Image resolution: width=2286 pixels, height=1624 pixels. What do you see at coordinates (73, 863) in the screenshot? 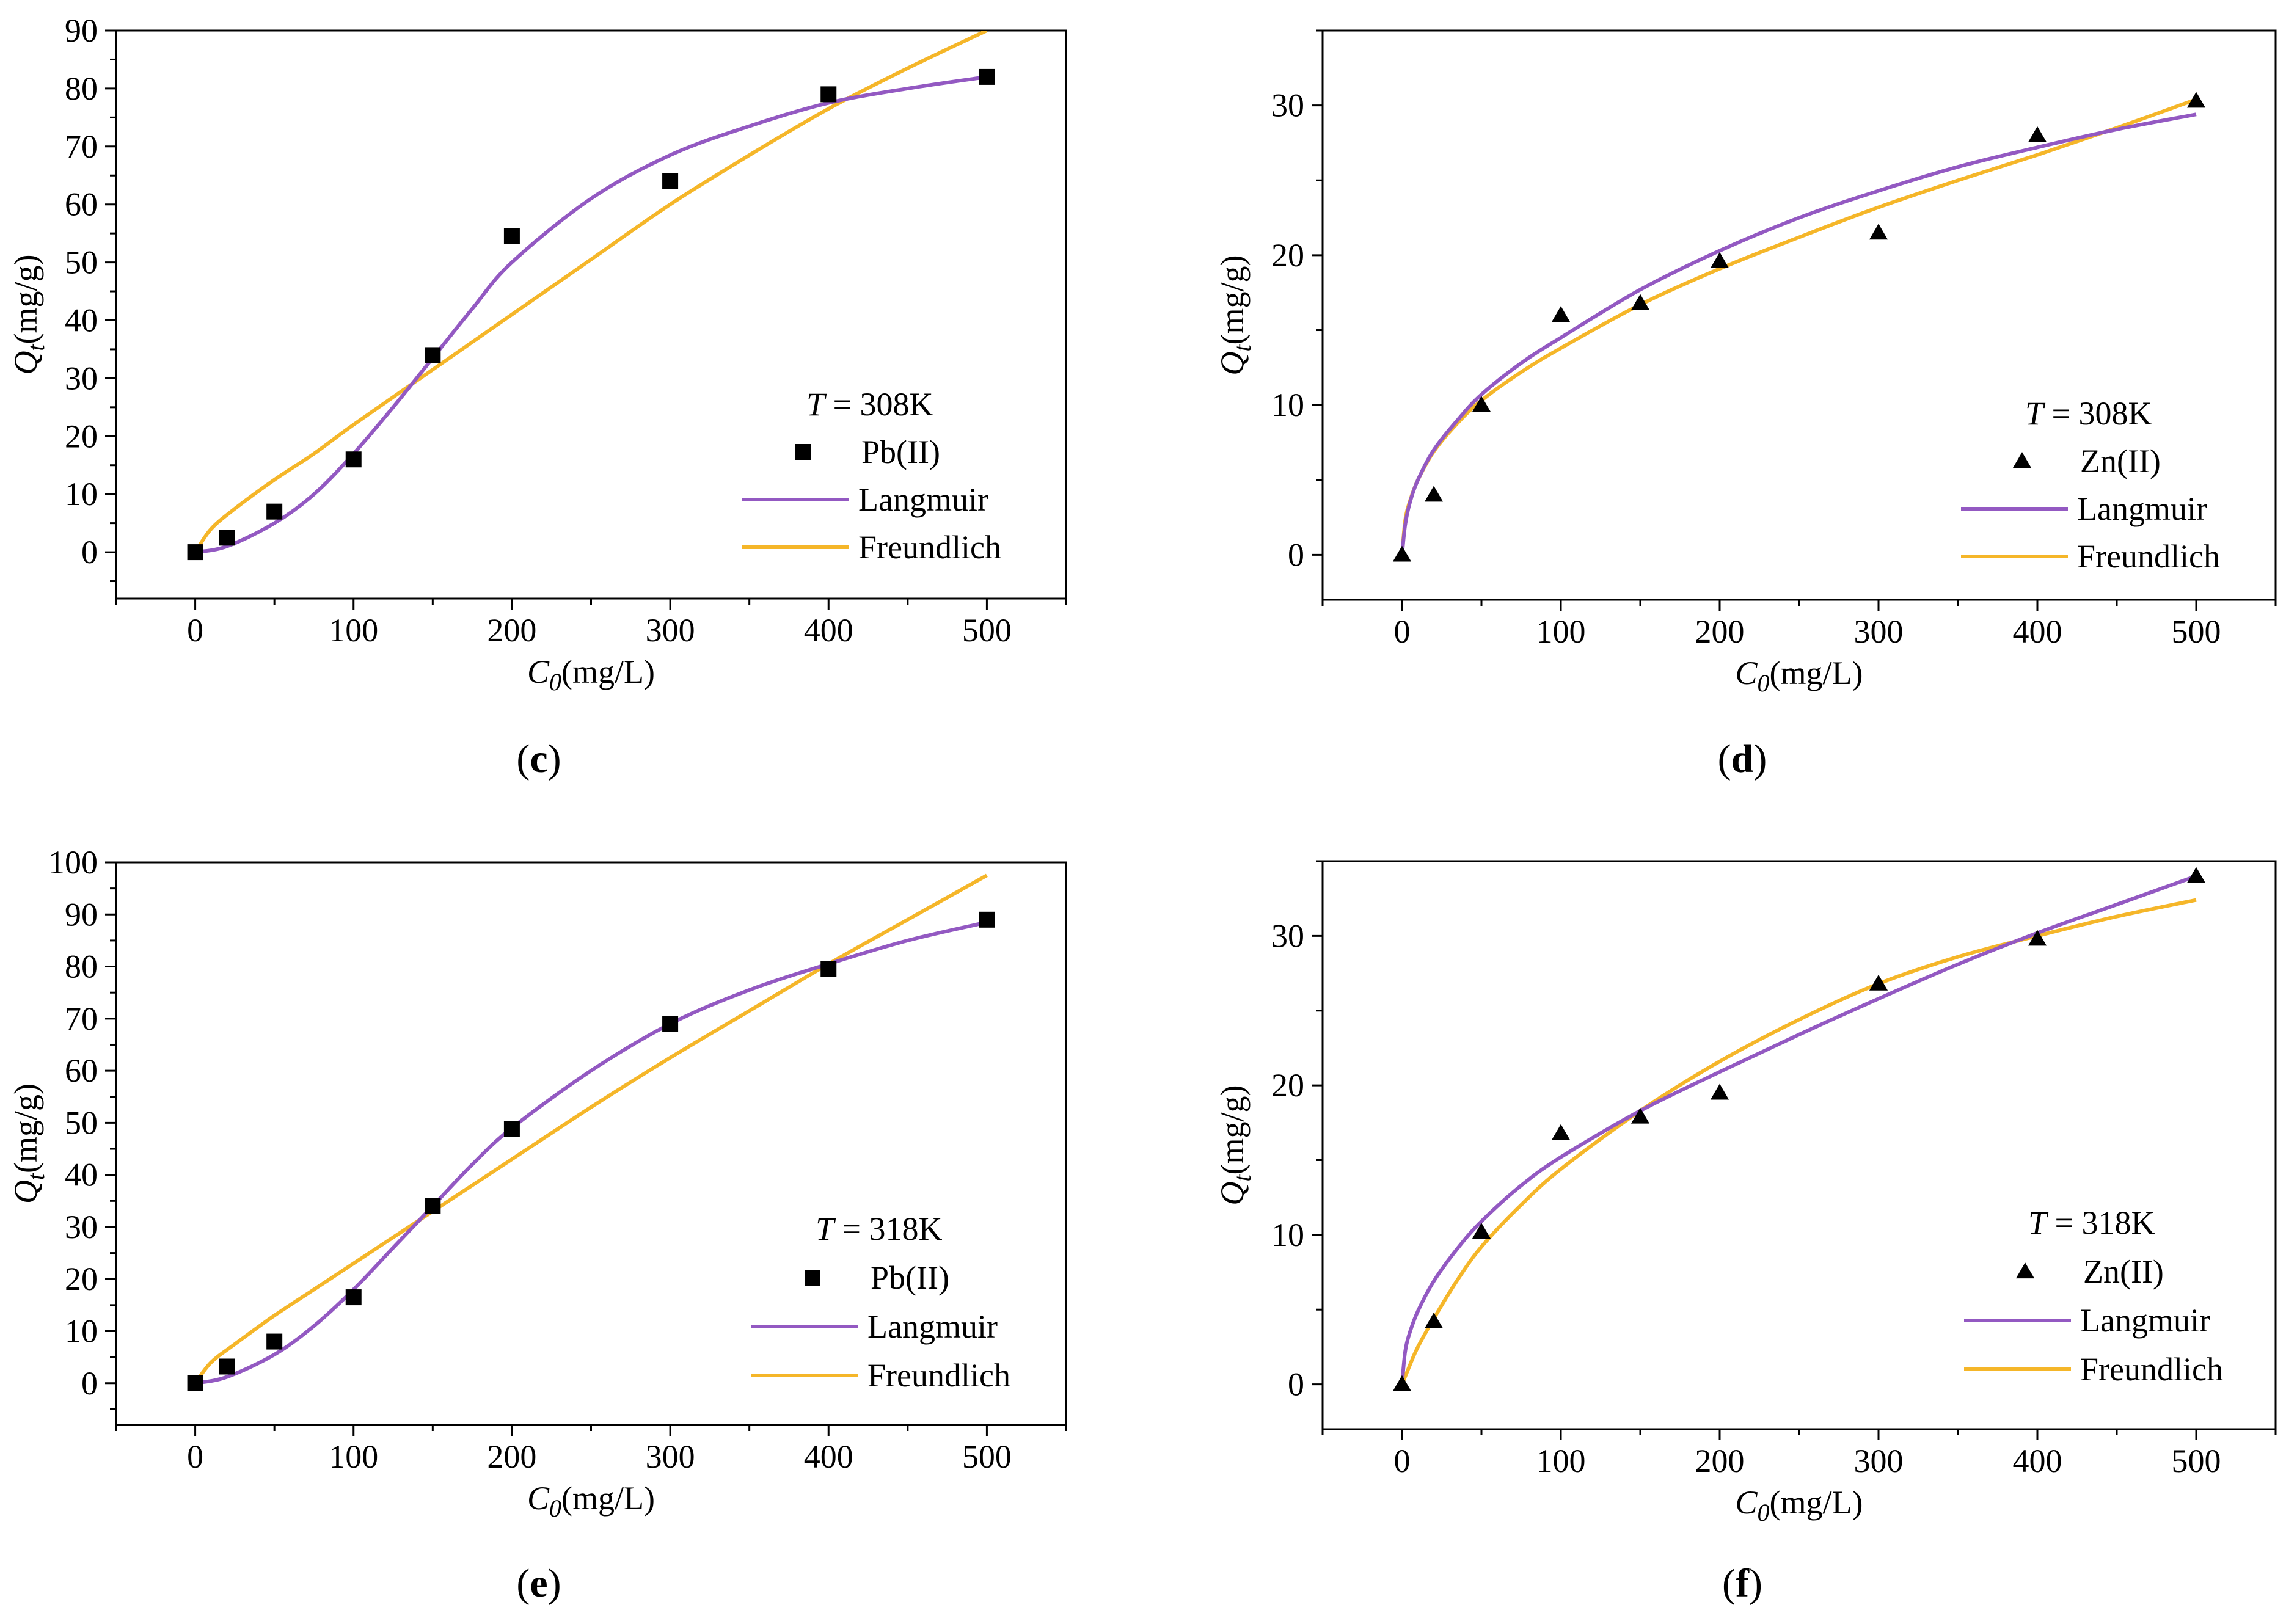
I see `y-tick-label: 100` at bounding box center [73, 863].